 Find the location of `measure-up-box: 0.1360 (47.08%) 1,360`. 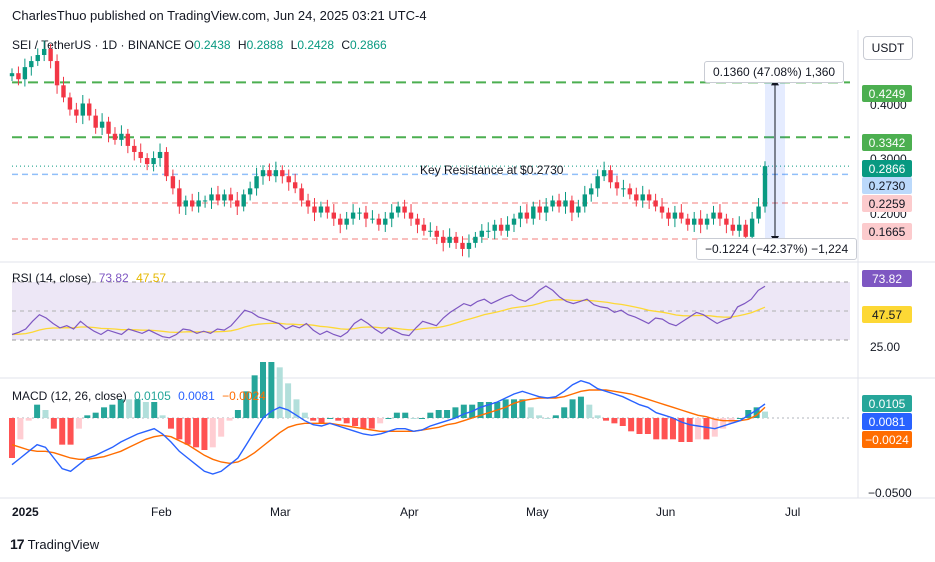

measure-up-box: 0.1360 (47.08%) 1,360 is located at coordinates (774, 72).